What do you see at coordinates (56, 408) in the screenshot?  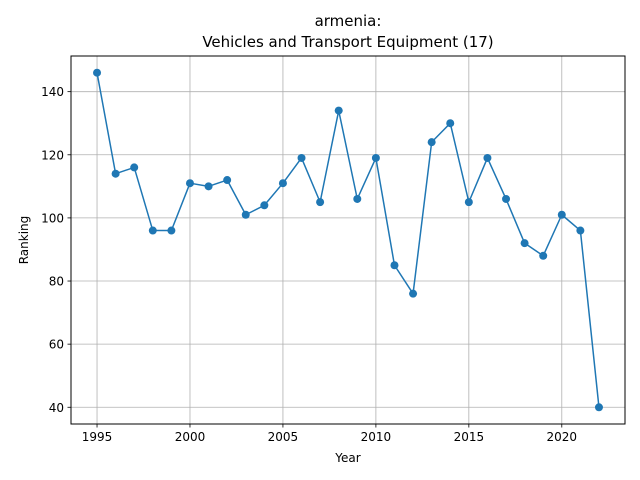 I see `y-tick-label: 40` at bounding box center [56, 408].